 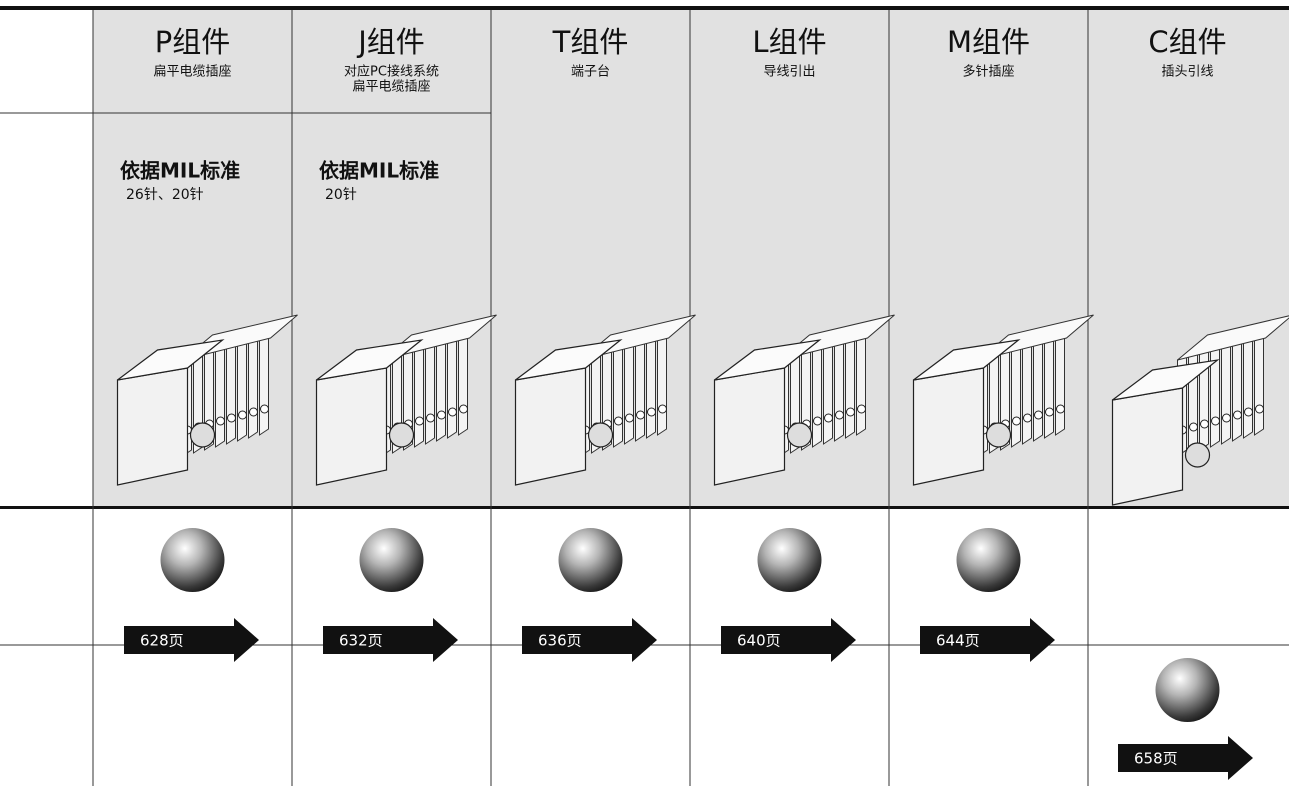 What do you see at coordinates (390, 42) in the screenshot?
I see `column-title: J组件` at bounding box center [390, 42].